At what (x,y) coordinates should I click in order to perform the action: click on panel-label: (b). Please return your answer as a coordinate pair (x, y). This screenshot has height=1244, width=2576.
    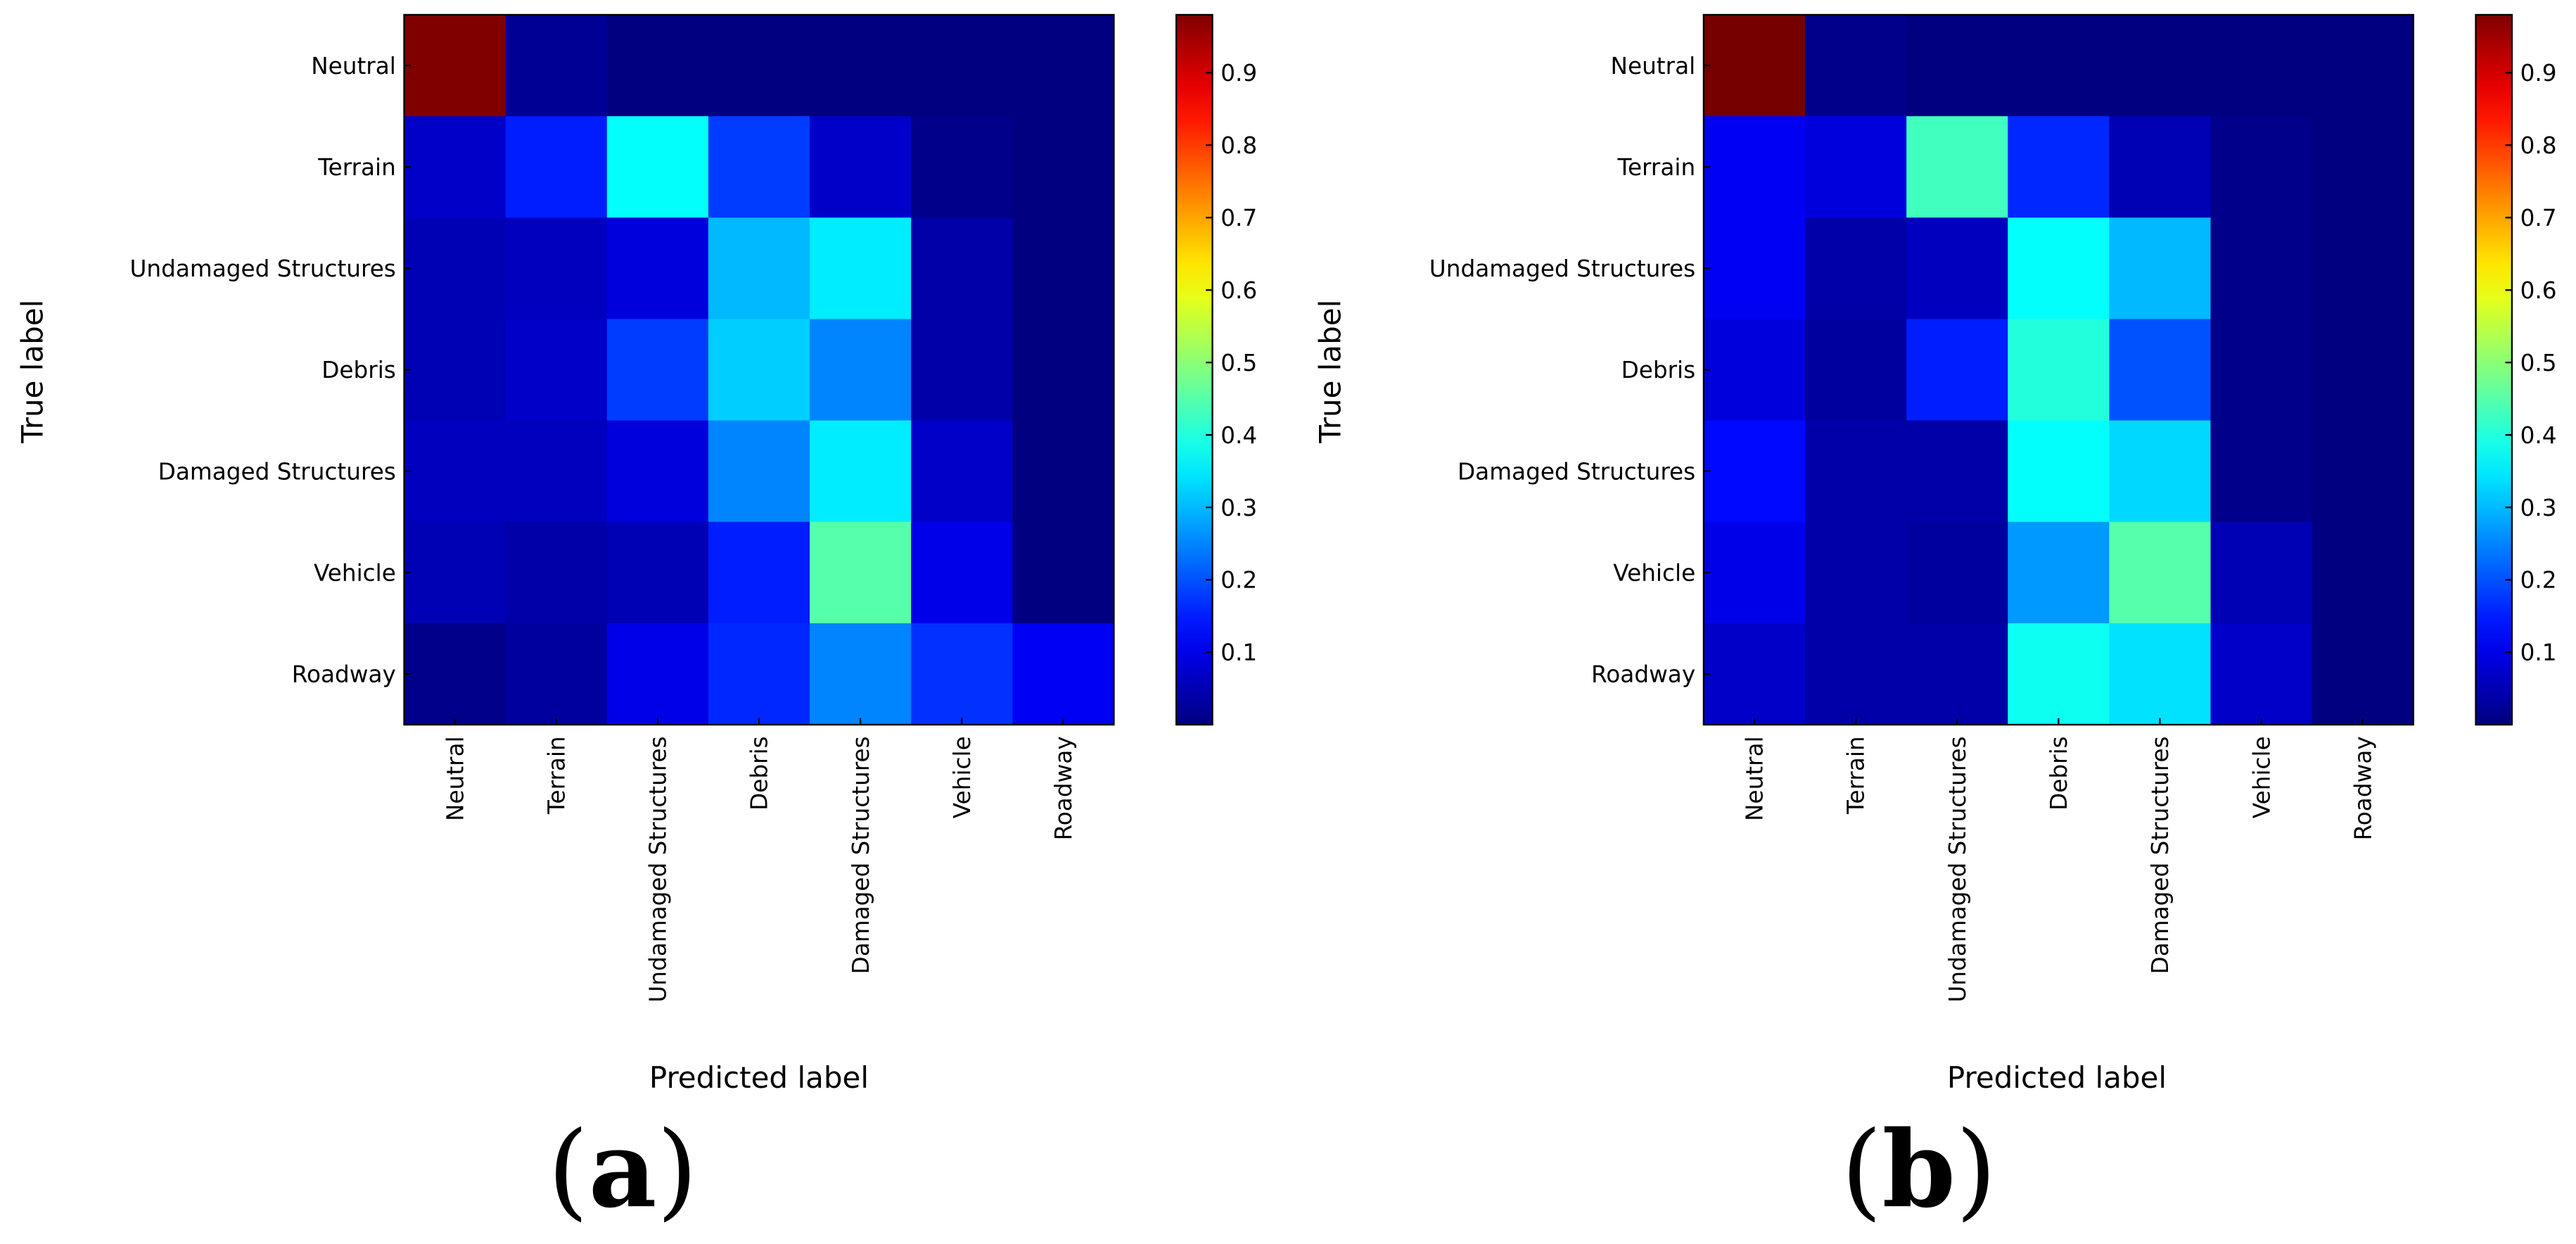
    Looking at the image, I should click on (1918, 1170).